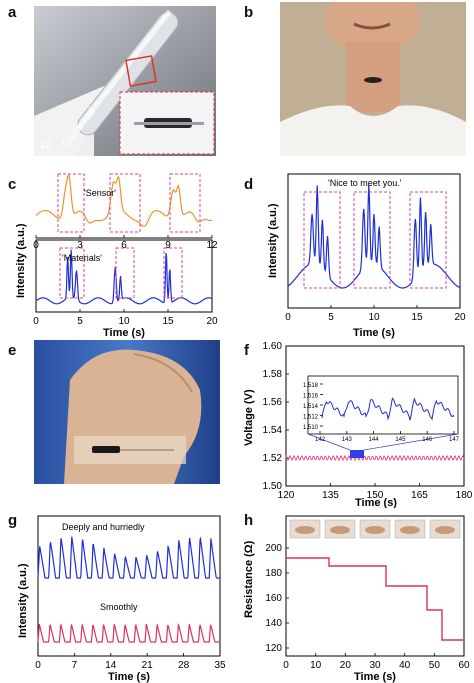 This screenshot has width=474, height=683. Describe the element at coordinates (80, 321) in the screenshot. I see `chart-c-bottom-tick-1: 5` at that location.